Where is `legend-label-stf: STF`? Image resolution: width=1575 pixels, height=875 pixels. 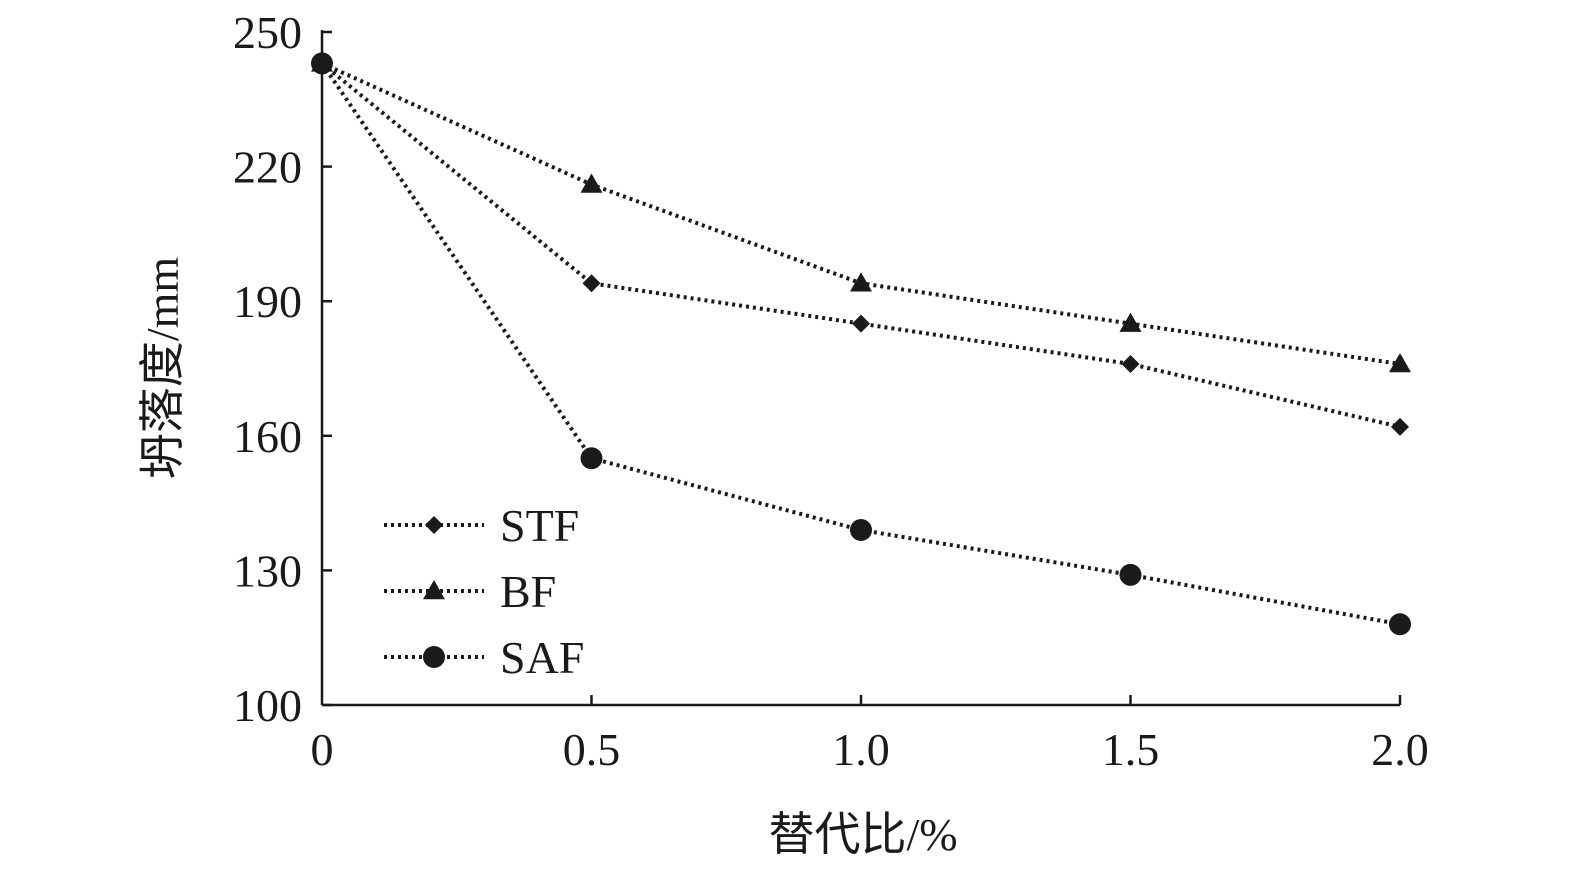
legend-label-stf: STF is located at coordinates (539, 525).